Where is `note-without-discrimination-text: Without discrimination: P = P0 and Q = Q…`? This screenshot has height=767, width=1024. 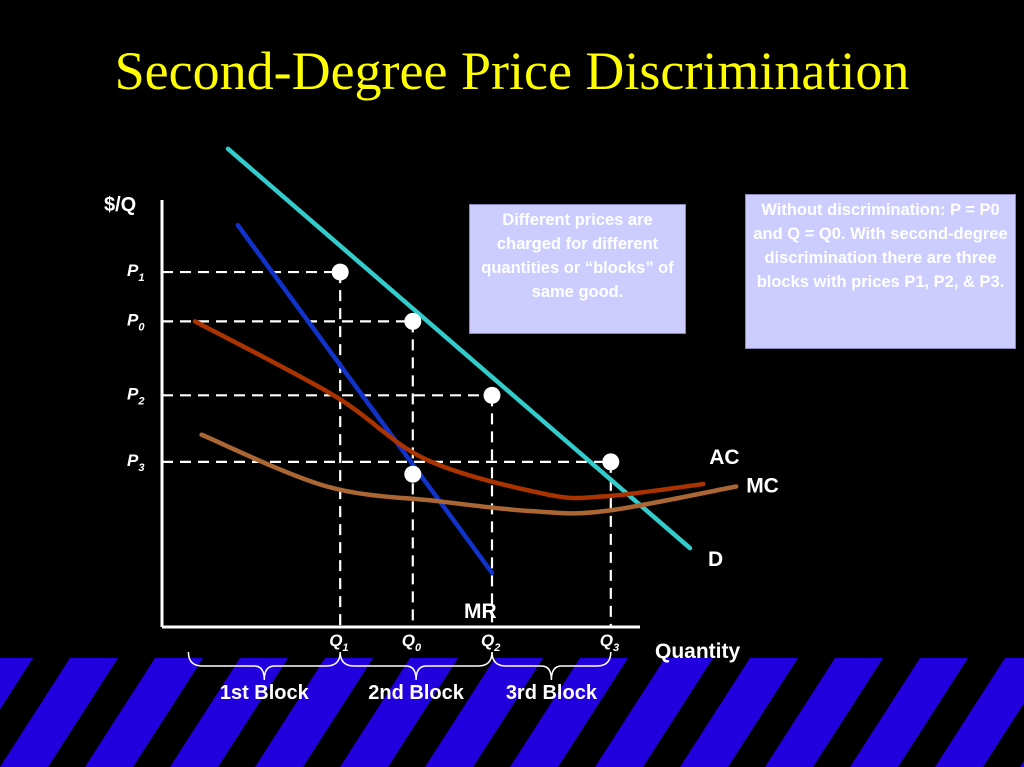
note-without-discrimination-text: Without discrimination: P = P0 and Q = Q… is located at coordinates (880, 246).